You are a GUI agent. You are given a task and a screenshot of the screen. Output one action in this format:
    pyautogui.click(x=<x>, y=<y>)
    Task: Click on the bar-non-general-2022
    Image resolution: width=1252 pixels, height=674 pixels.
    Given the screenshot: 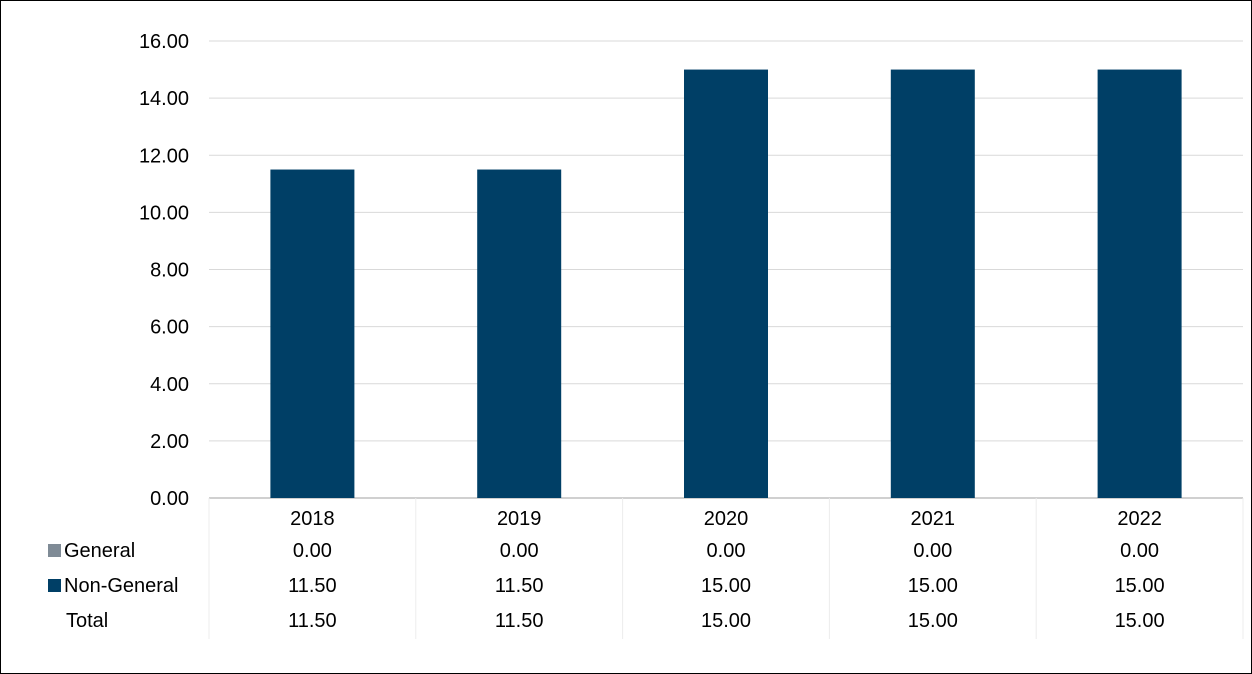 What is the action you would take?
    pyautogui.click(x=1139, y=283)
    